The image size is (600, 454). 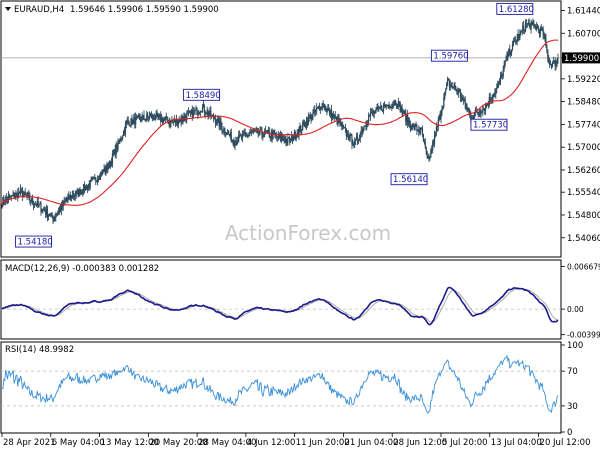 What do you see at coordinates (8, 9) in the screenshot?
I see `caret-down-icon` at bounding box center [8, 9].